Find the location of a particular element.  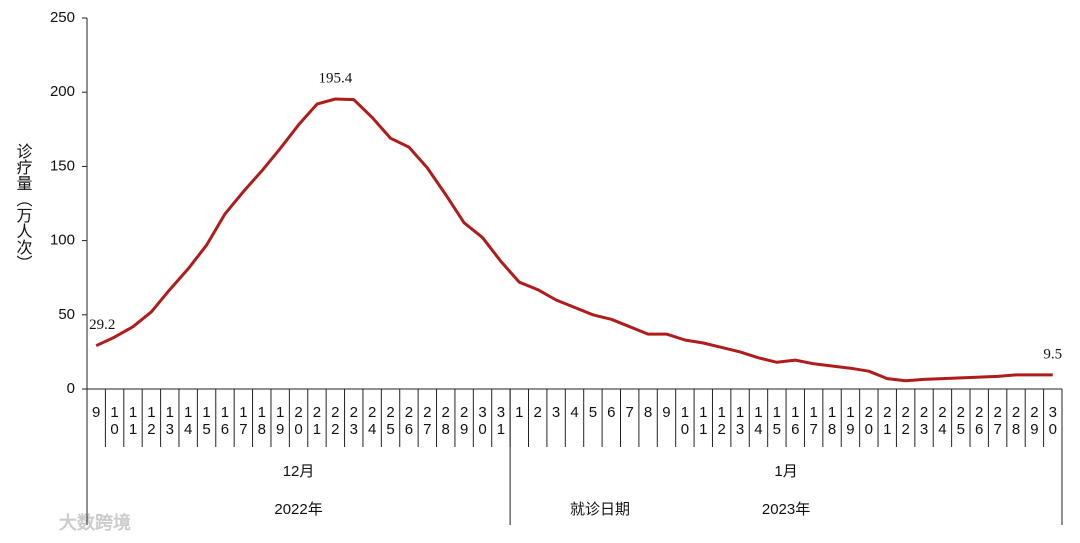

x-tick-label: 31 is located at coordinates (500, 421).